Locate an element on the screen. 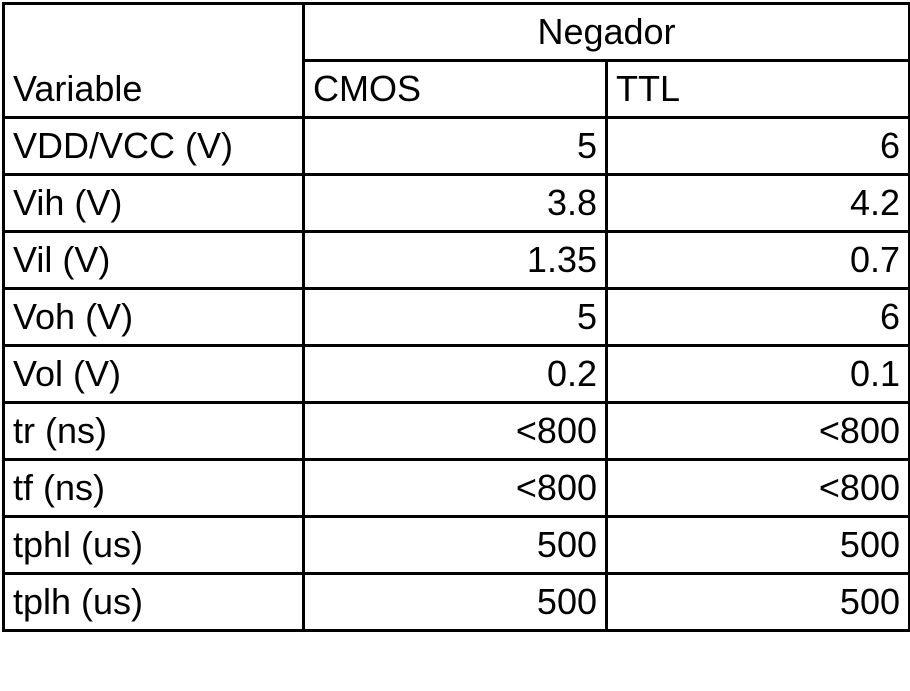 This screenshot has width=910, height=691. column-header-cmos: CMOS is located at coordinates (455, 89).